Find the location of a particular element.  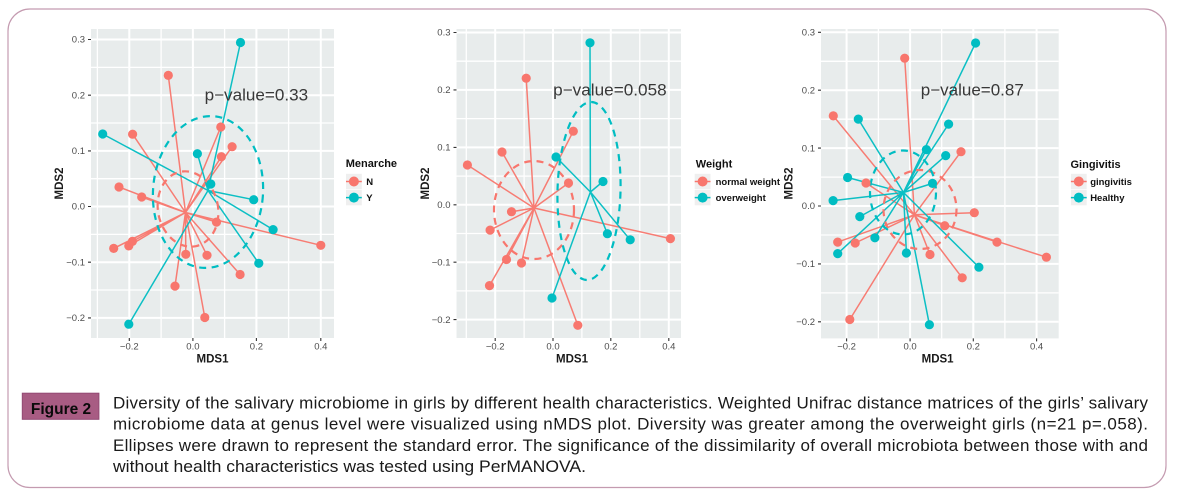

svg-text: Healthy is located at coordinates (1107, 198).